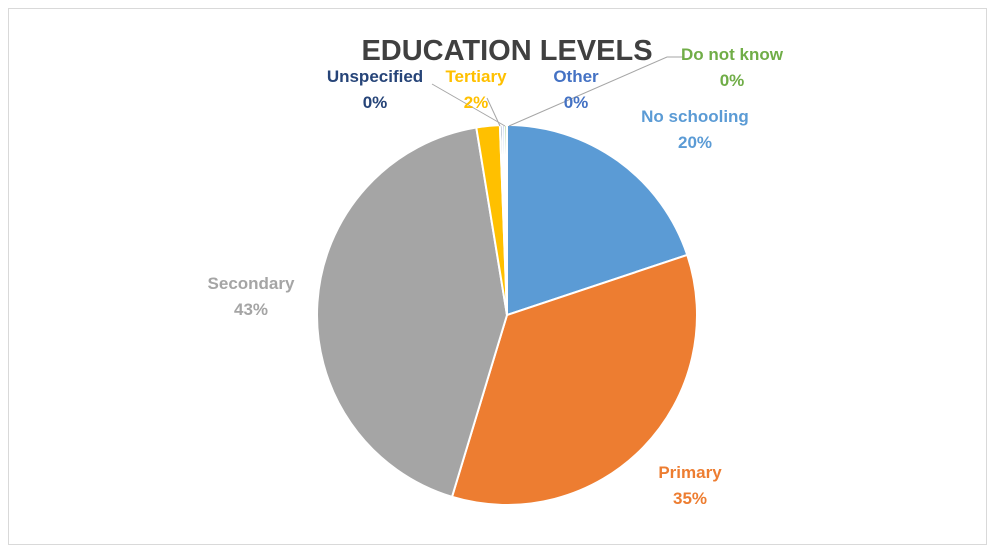 The image size is (995, 553). I want to click on leader-line-unspecified, so click(468, 105).